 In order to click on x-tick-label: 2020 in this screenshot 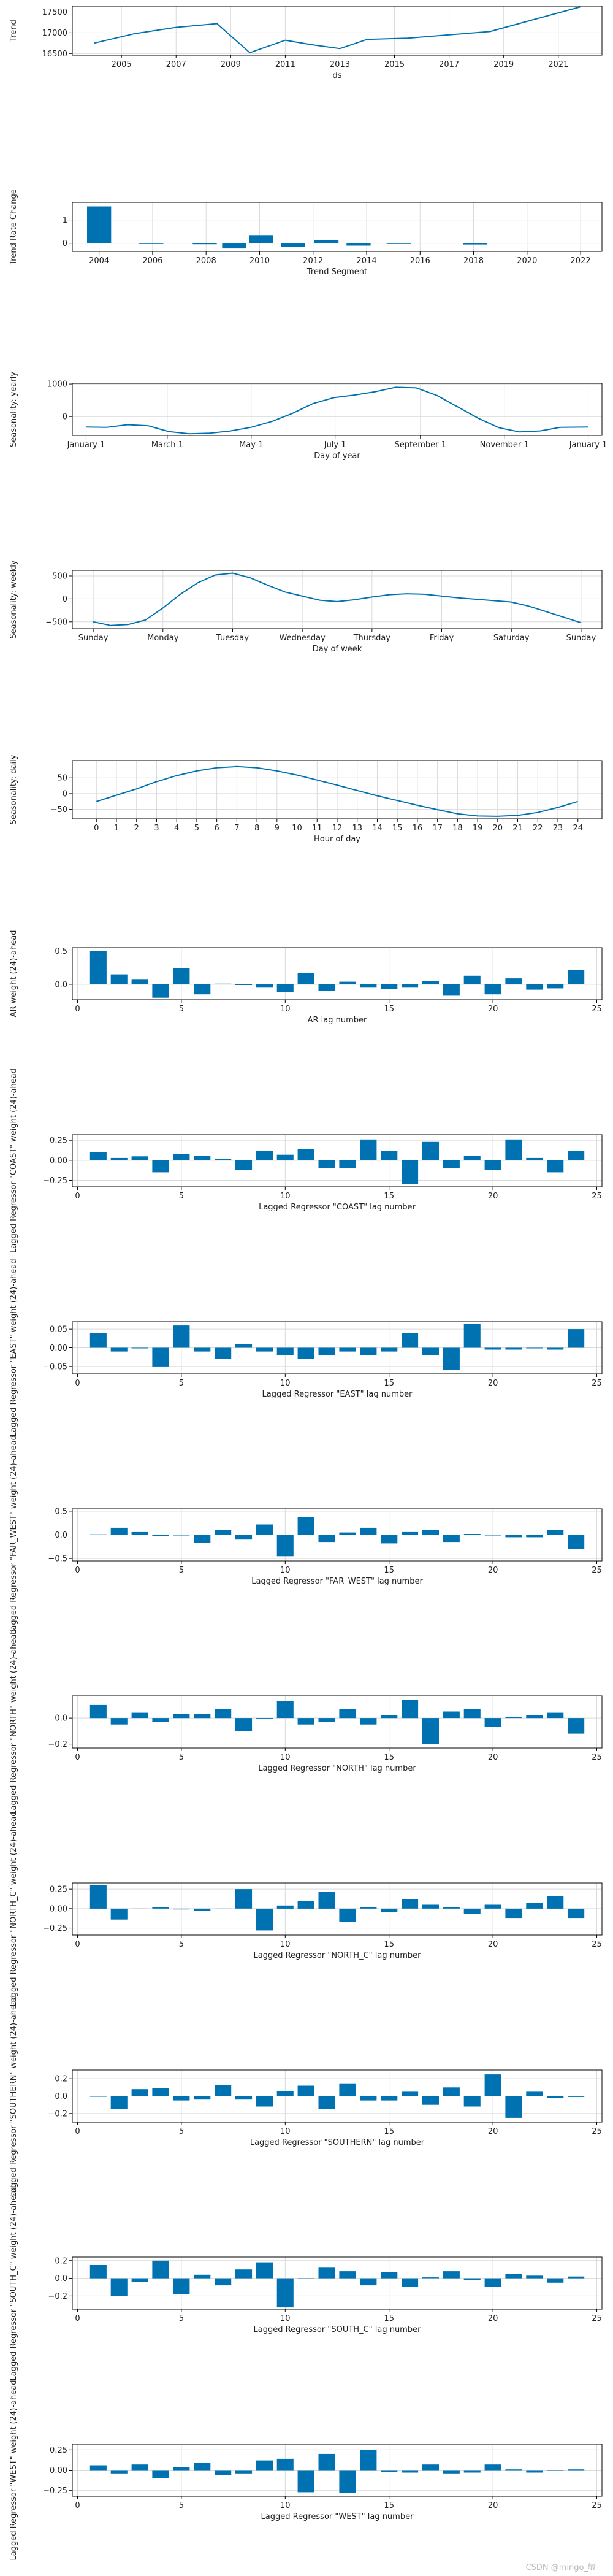, I will do `click(527, 261)`.